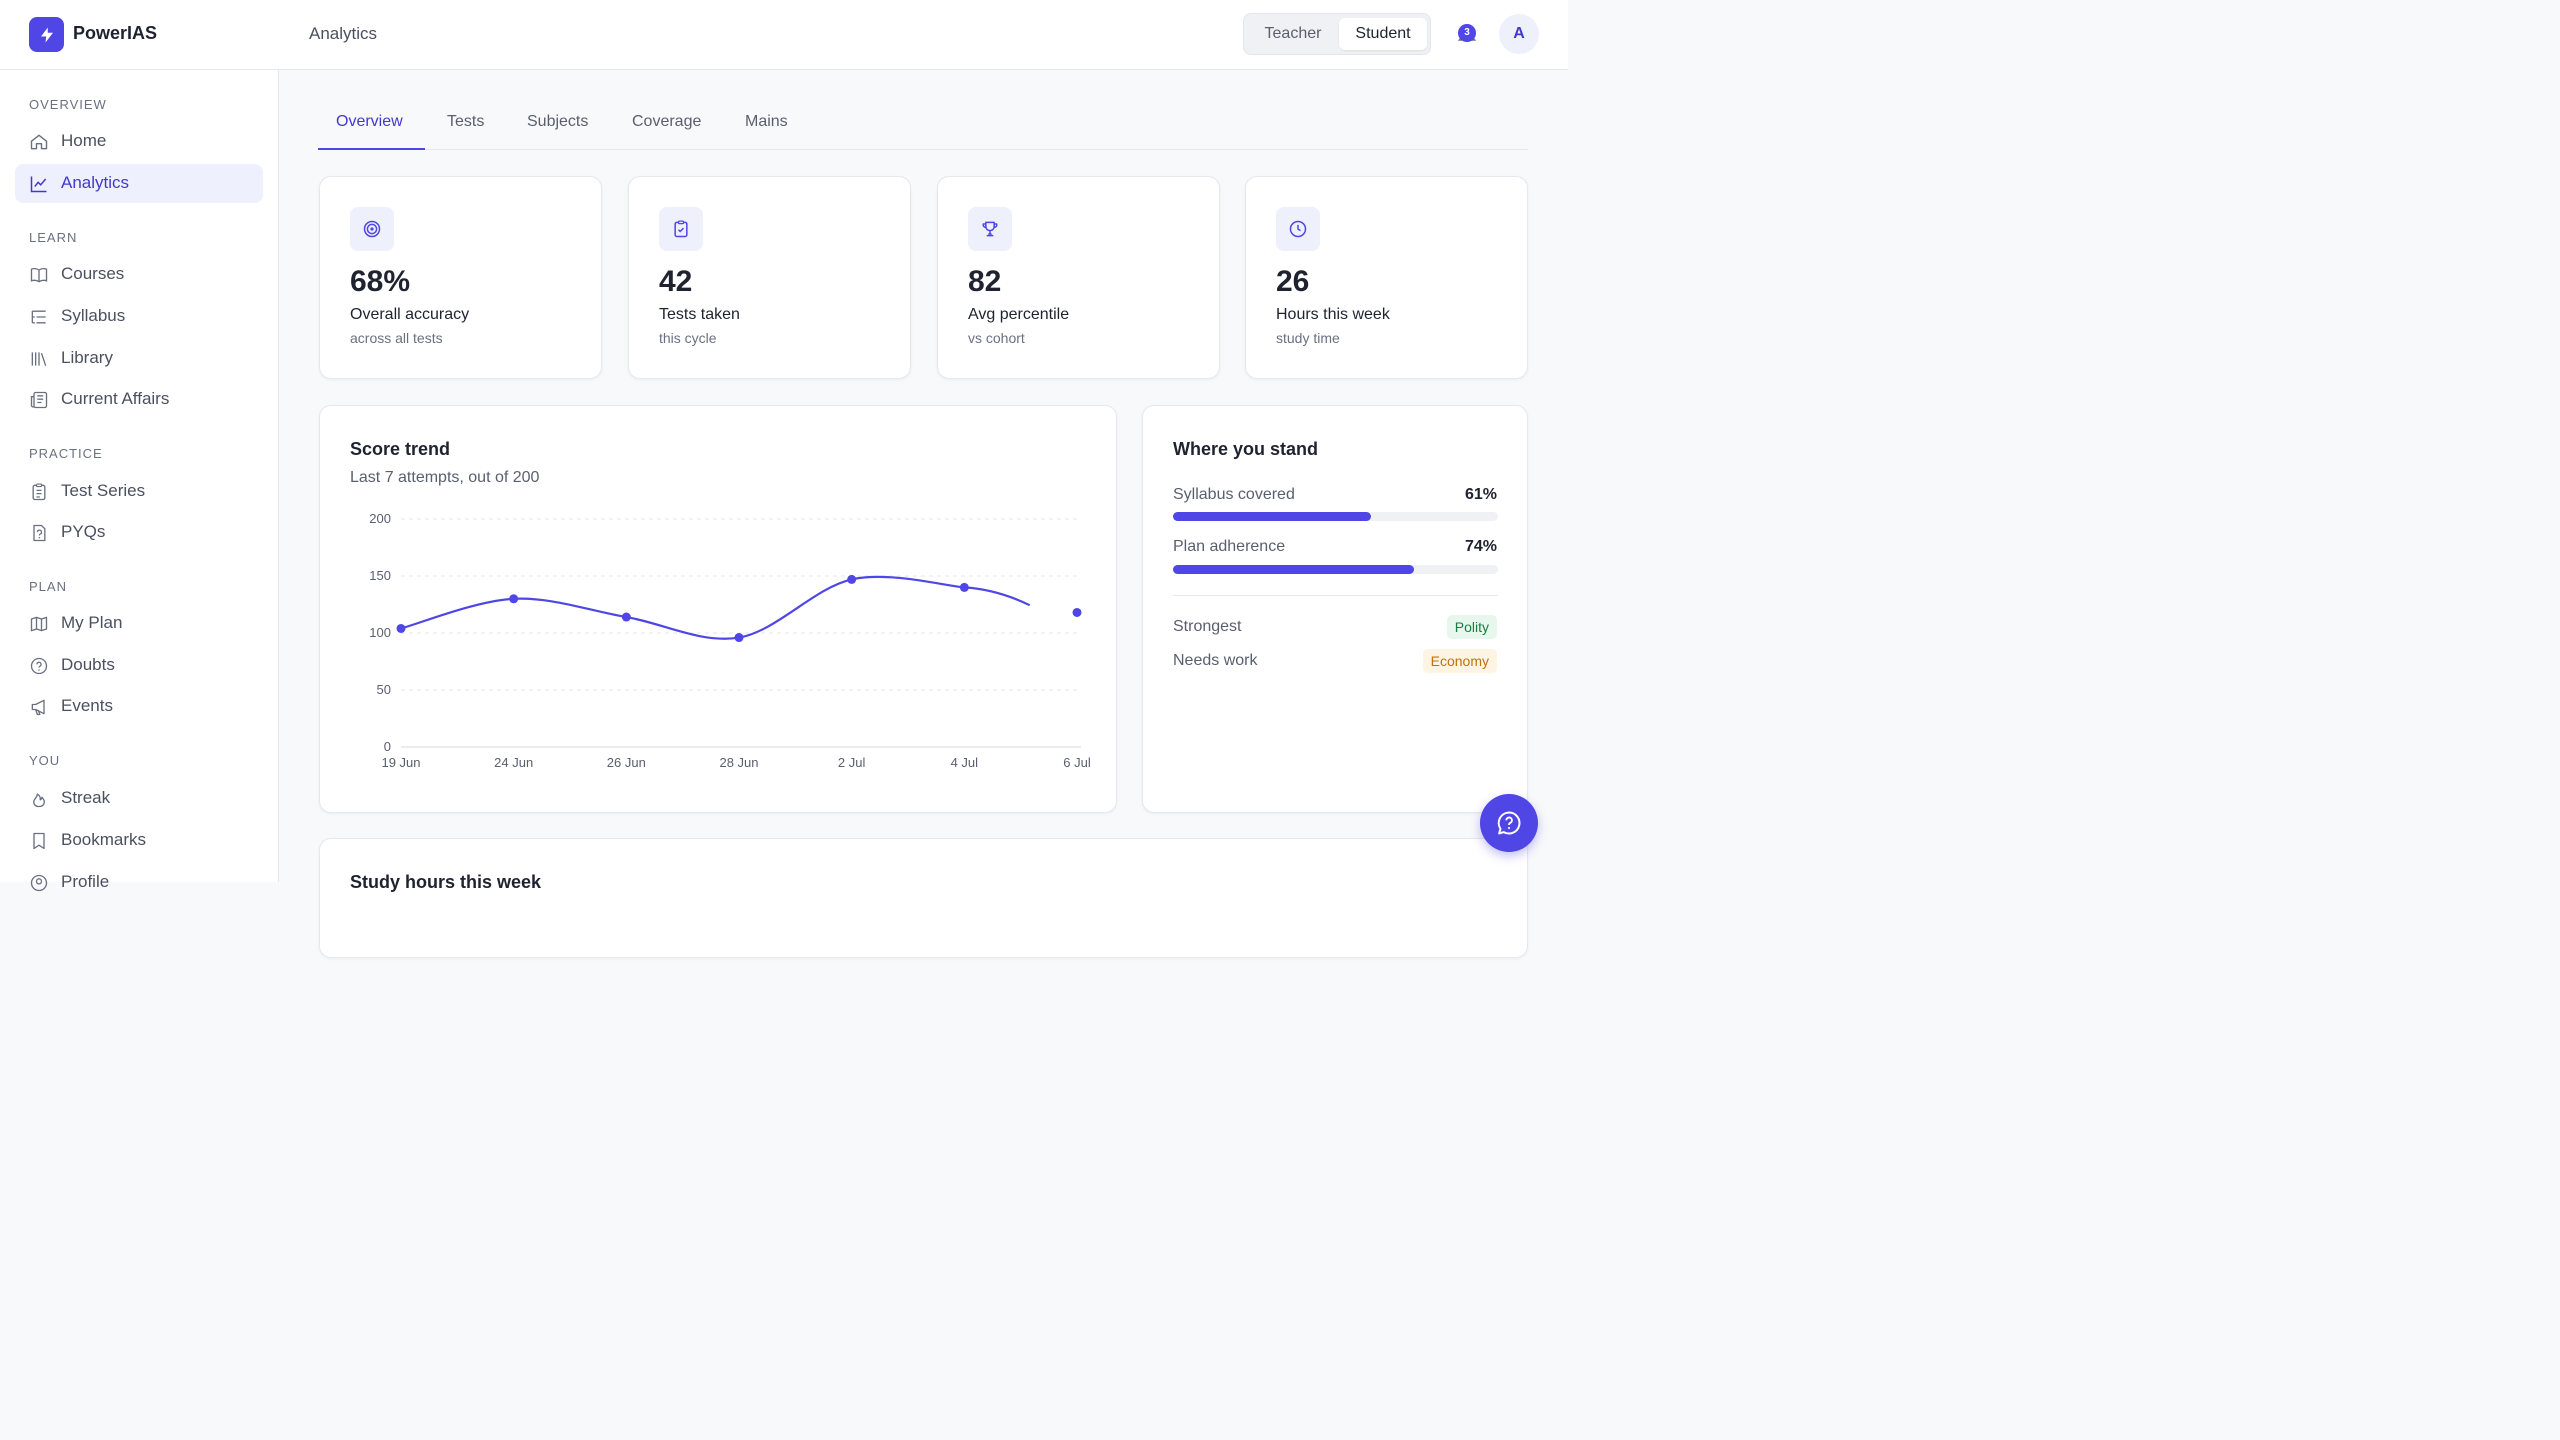 Image resolution: width=2560 pixels, height=1440 pixels. What do you see at coordinates (38, 317) in the screenshot?
I see `list-tree-icon` at bounding box center [38, 317].